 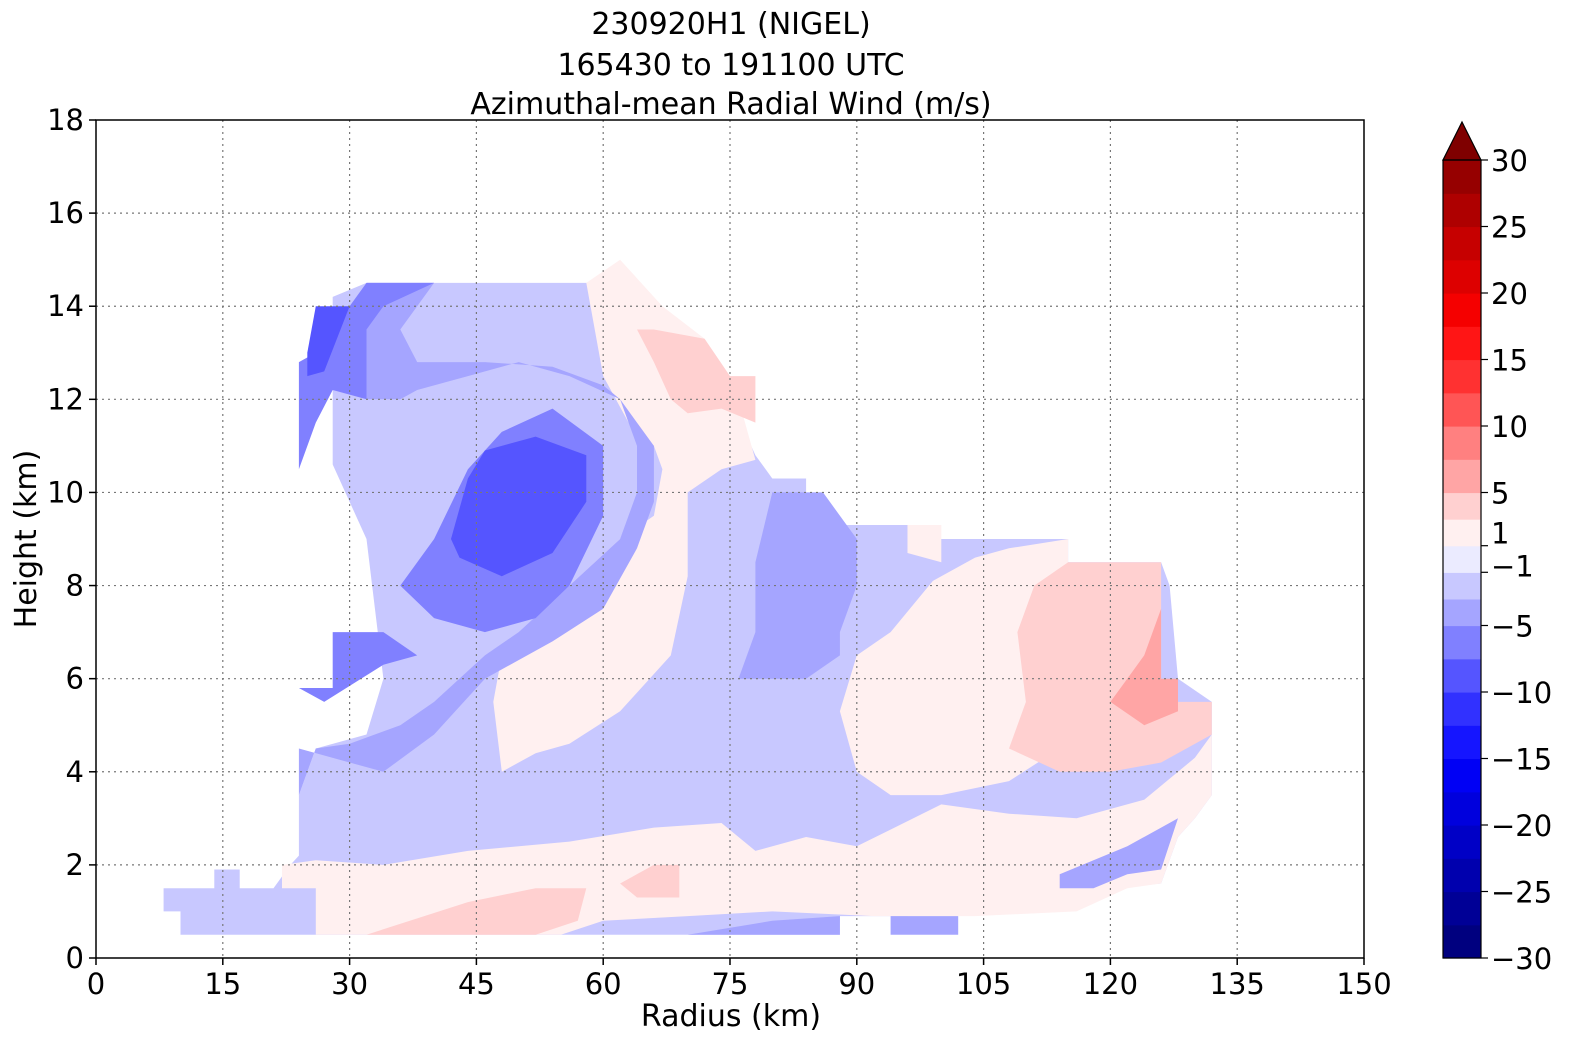 I want to click on x-tick-label: 105, so click(x=983, y=984).